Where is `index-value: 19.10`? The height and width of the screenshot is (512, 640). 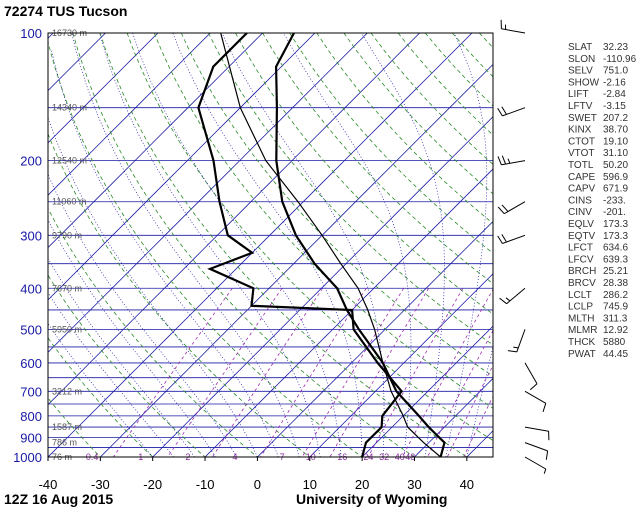
index-value: 19.10 is located at coordinates (615, 141).